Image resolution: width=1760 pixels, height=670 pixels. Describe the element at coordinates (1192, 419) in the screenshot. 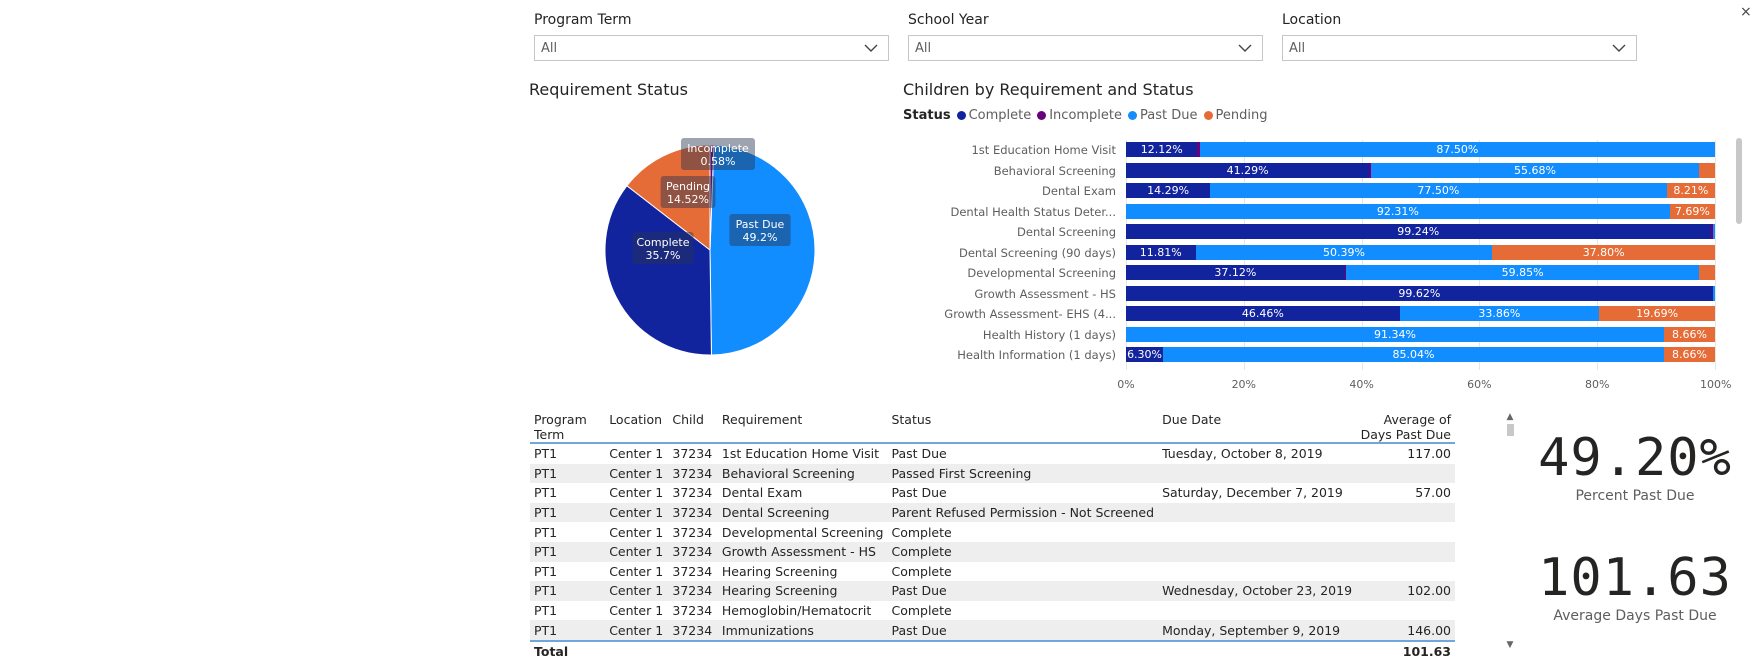

I see `column-header: Due Date` at that location.